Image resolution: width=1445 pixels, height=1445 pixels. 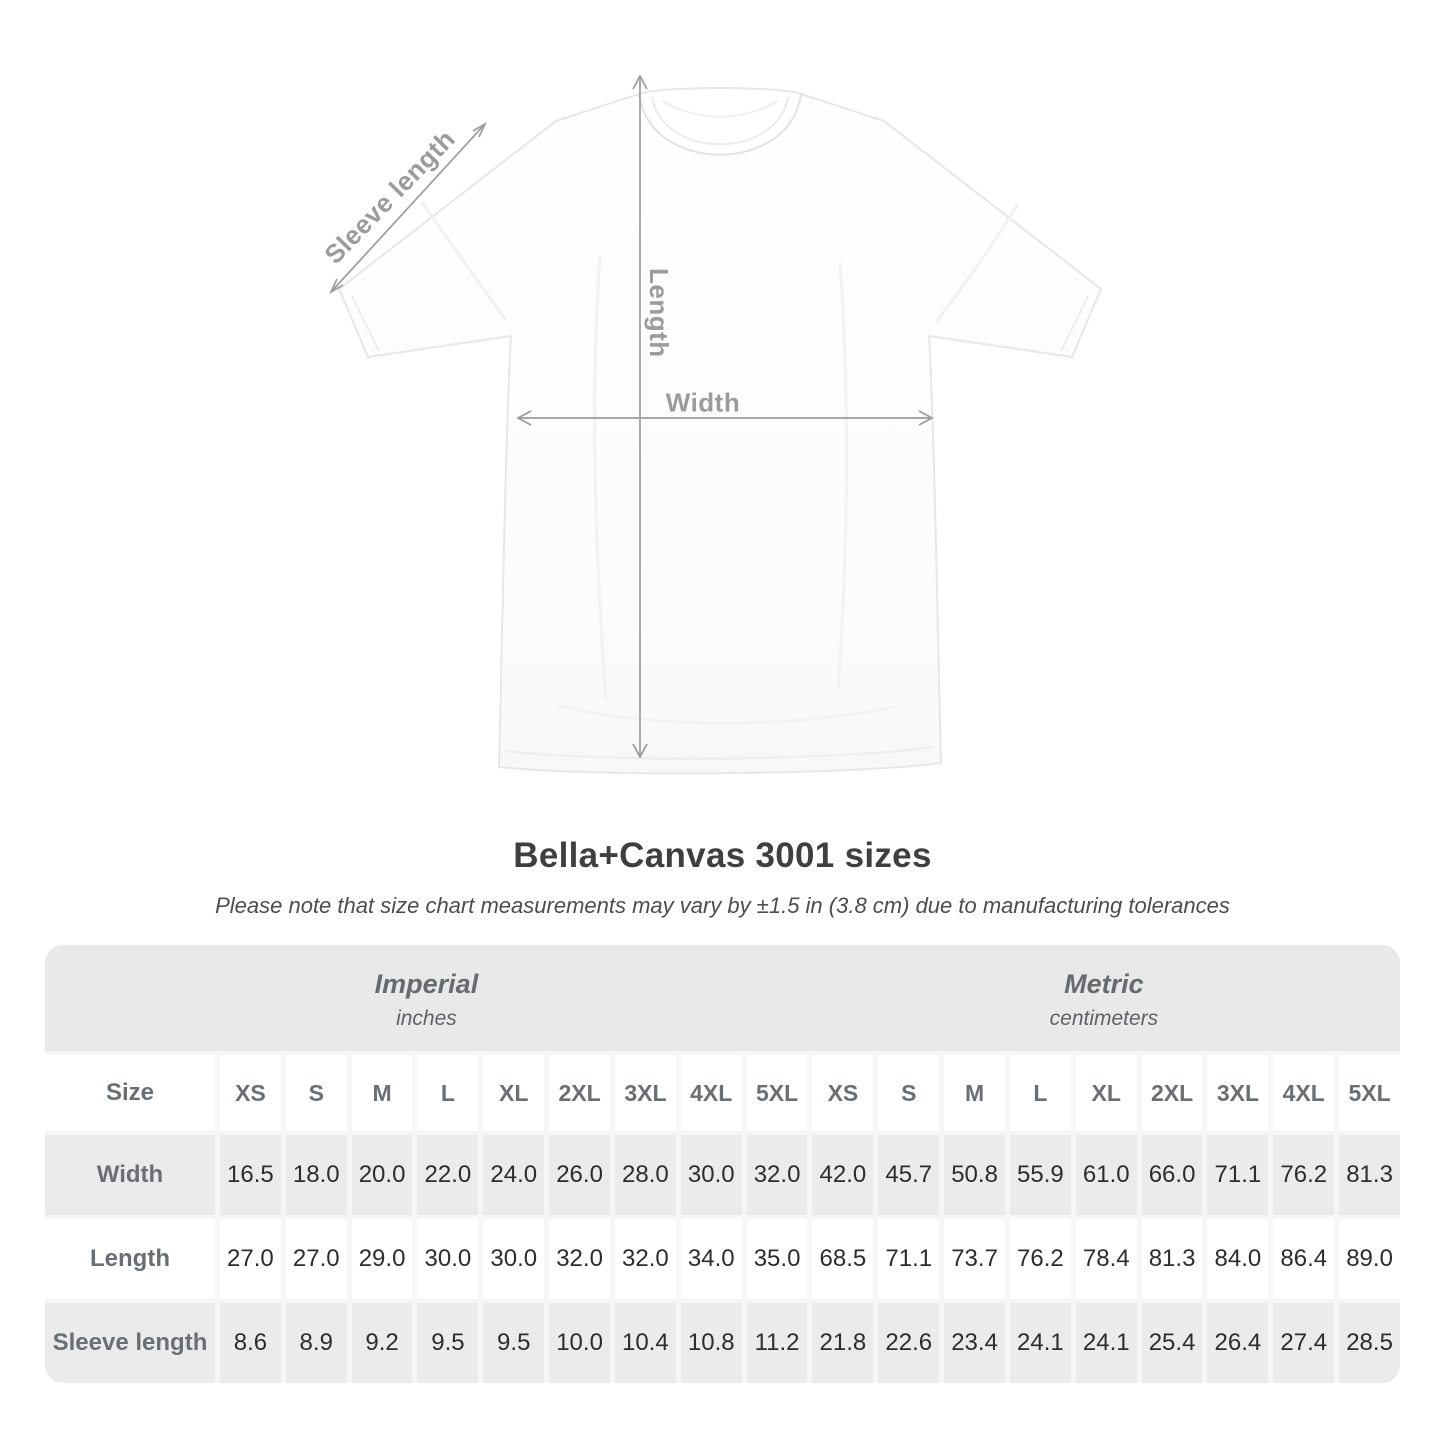 What do you see at coordinates (974, 1259) in the screenshot?
I see `table-cell: 73.7` at bounding box center [974, 1259].